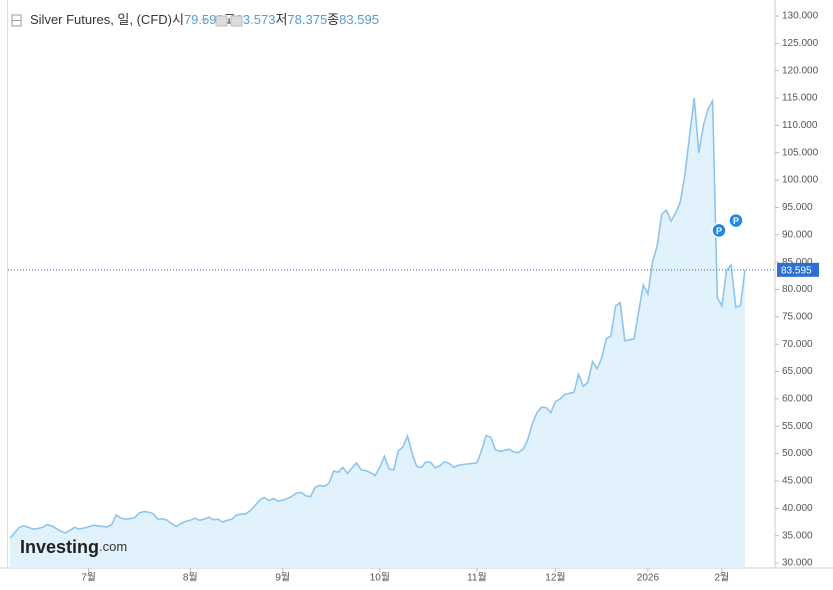 The height and width of the screenshot is (590, 833). Describe the element at coordinates (333, 19) in the screenshot. I see `close-label: 종` at that location.